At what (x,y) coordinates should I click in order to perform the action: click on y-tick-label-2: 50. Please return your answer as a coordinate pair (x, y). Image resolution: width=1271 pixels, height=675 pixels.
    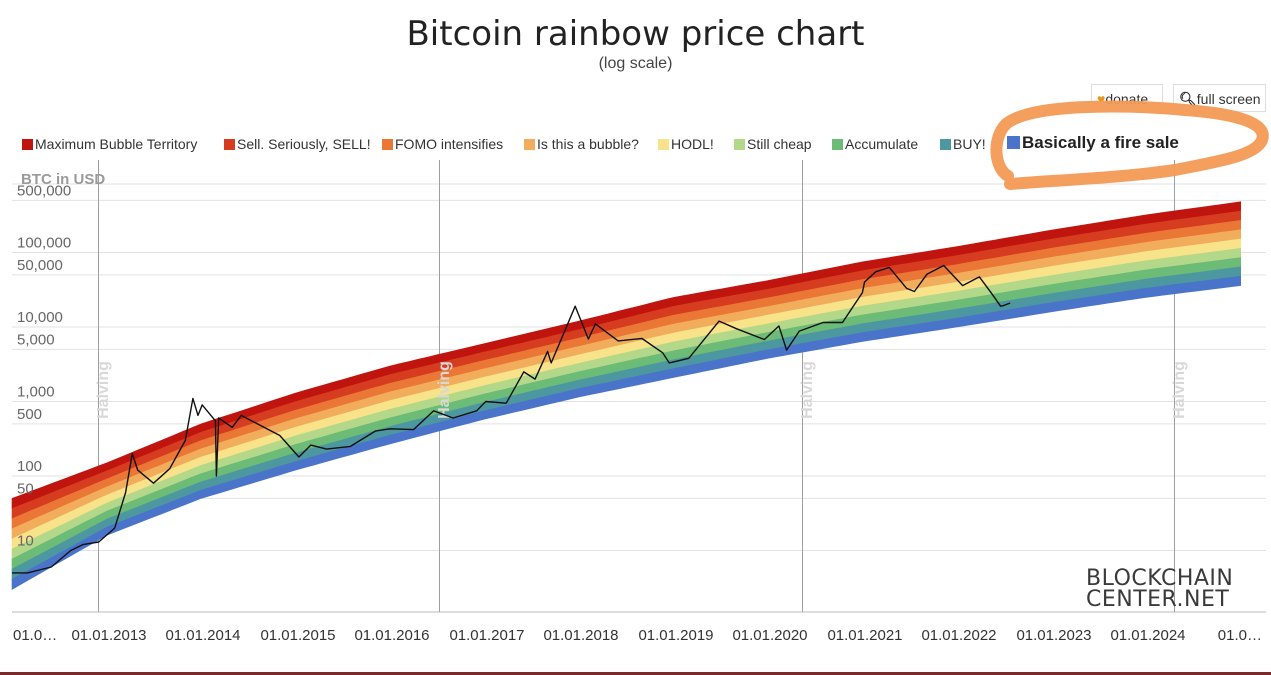
    Looking at the image, I should click on (25, 488).